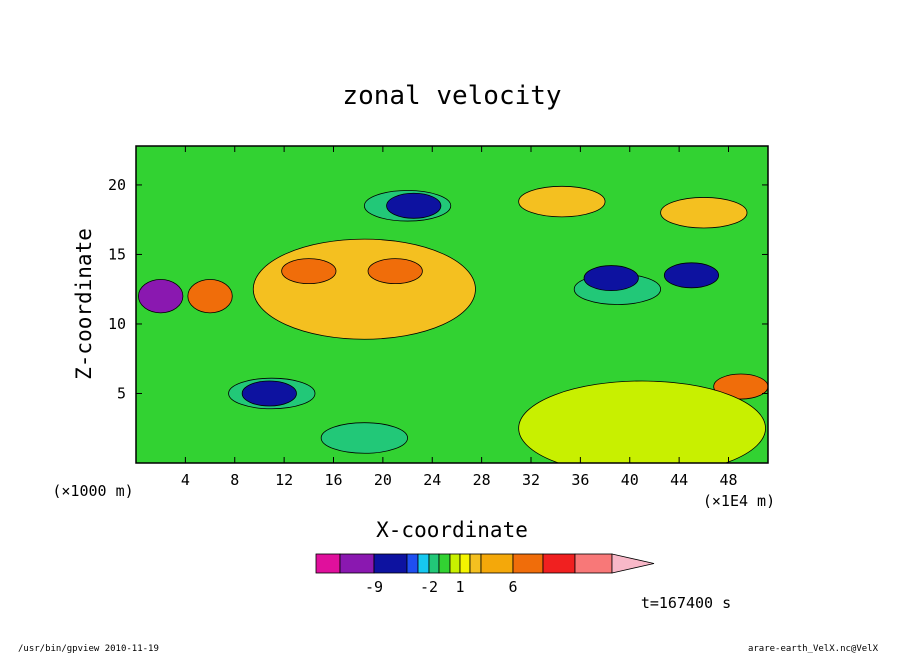 Image resolution: width=904 pixels, height=654 pixels. Describe the element at coordinates (630, 480) in the screenshot. I see `x-tick-label: 40` at that location.